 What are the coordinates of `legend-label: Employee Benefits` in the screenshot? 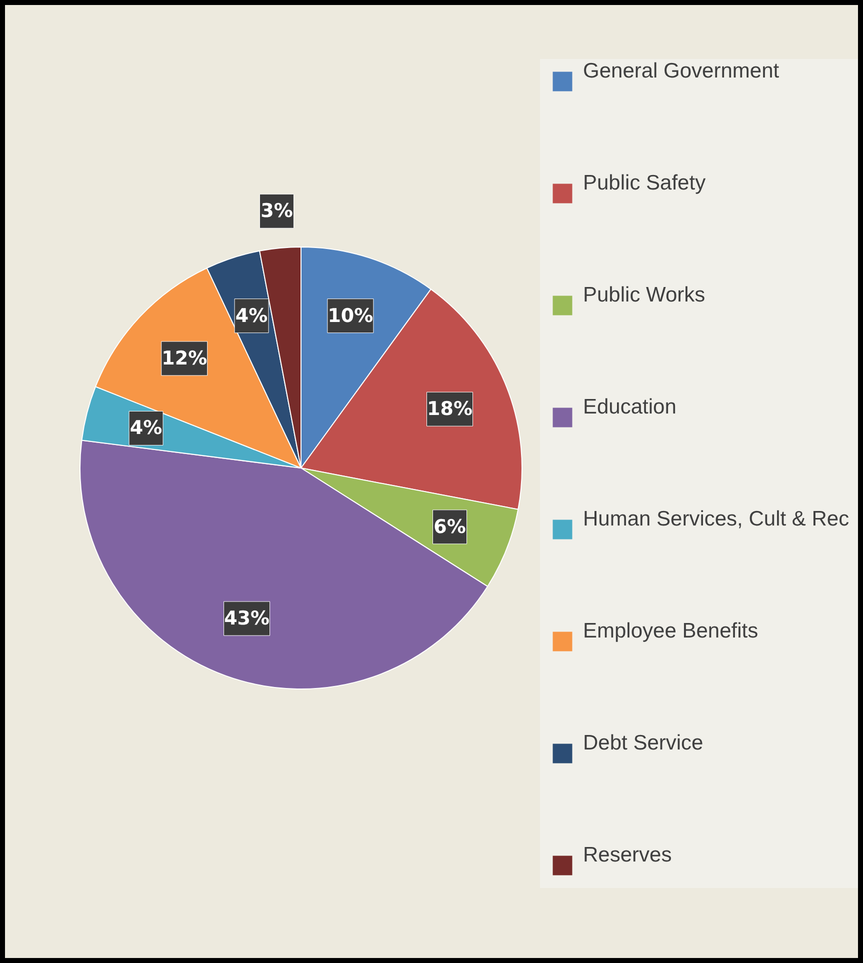 It's located at (670, 631).